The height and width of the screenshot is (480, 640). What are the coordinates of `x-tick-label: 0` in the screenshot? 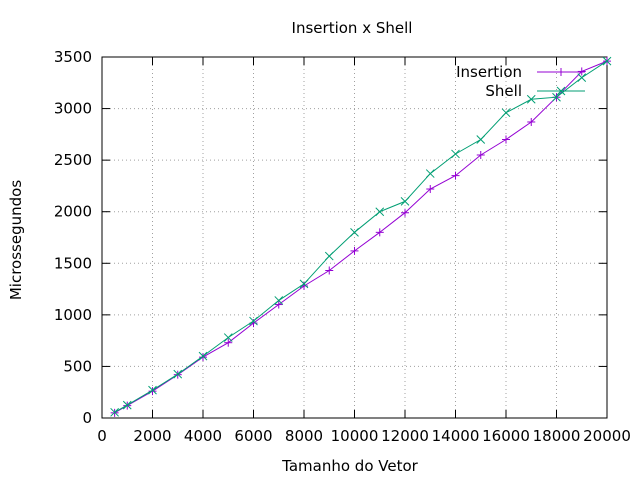 It's located at (102, 436).